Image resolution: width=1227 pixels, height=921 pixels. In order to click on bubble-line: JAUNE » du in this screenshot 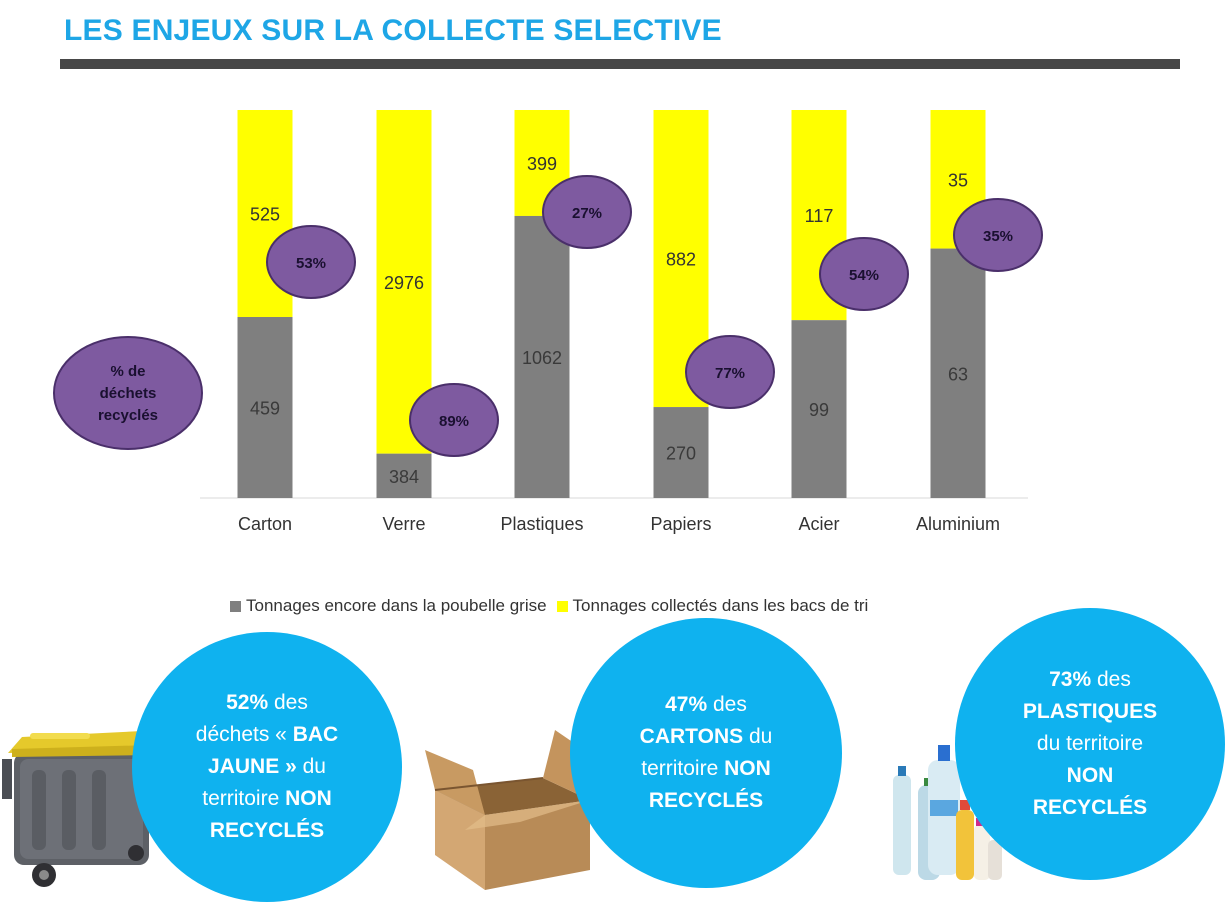, I will do `click(267, 767)`.